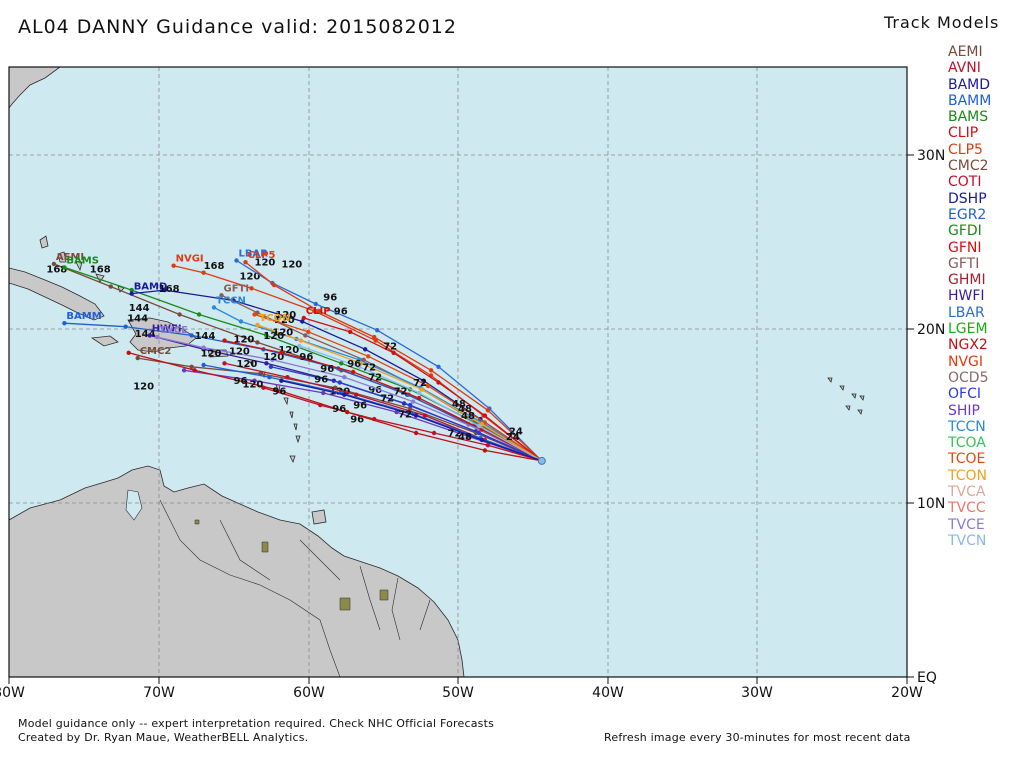  What do you see at coordinates (931, 504) in the screenshot?
I see `lat-label-10n: 10N` at bounding box center [931, 504].